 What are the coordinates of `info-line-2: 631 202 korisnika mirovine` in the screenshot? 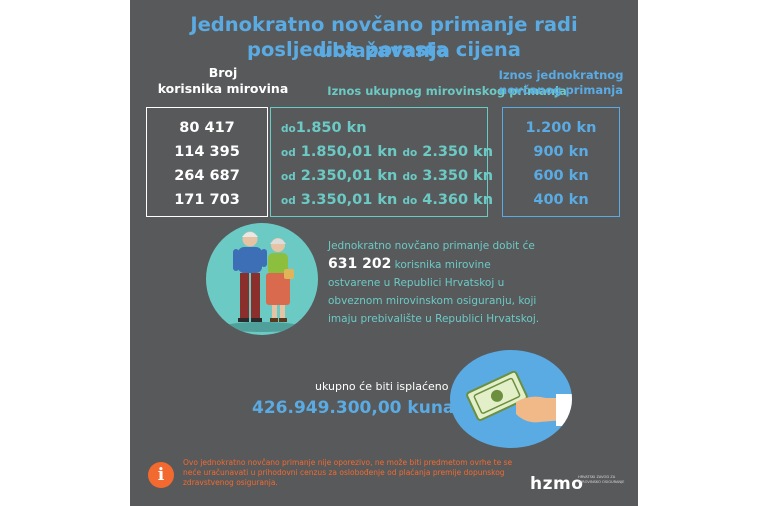 It's located at (453, 264).